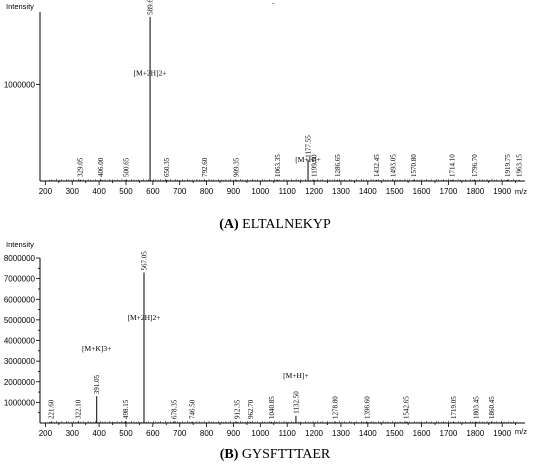 This screenshot has height=472, width=550. What do you see at coordinates (286, 454) in the screenshot?
I see `caption-b-name: GYSFTTTAER` at bounding box center [286, 454].